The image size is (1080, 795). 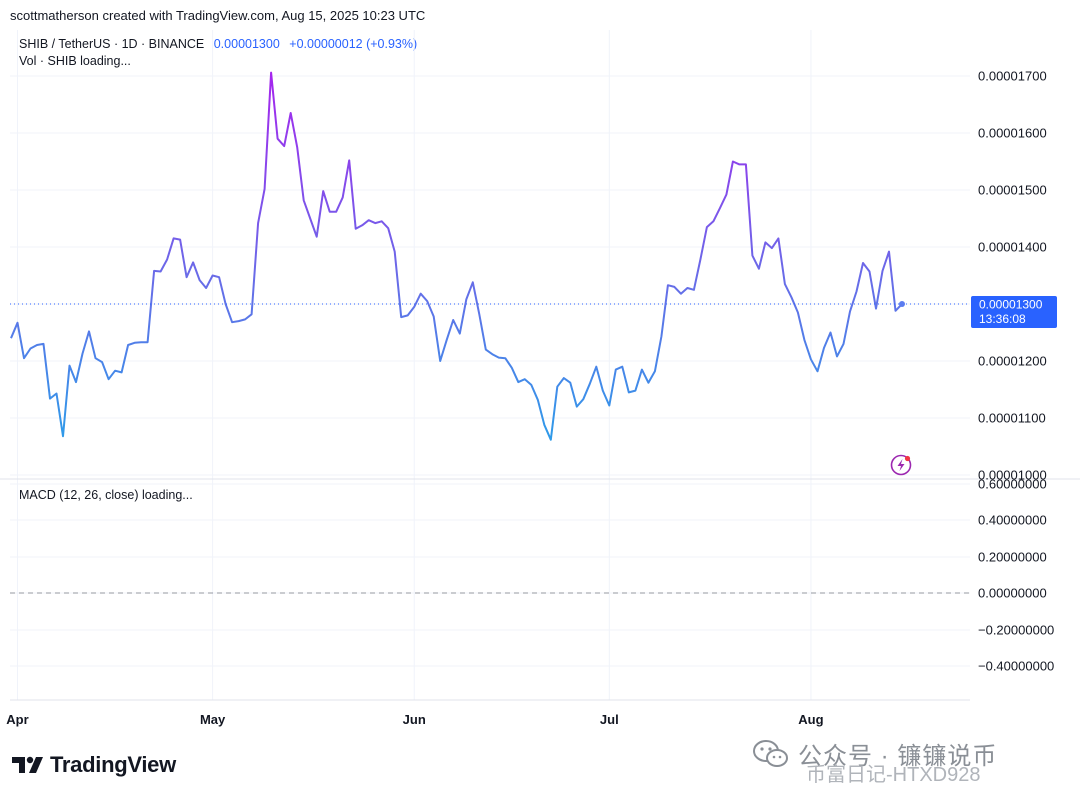 What do you see at coordinates (1011, 305) in the screenshot?
I see `last-price-value: 0.00001300` at bounding box center [1011, 305].